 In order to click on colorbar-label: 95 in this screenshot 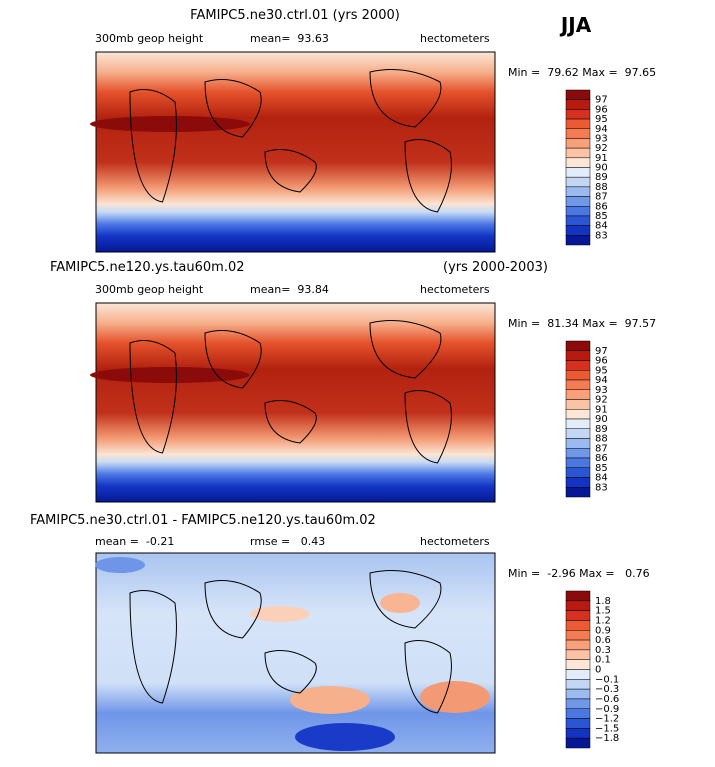, I will do `click(601, 119)`.